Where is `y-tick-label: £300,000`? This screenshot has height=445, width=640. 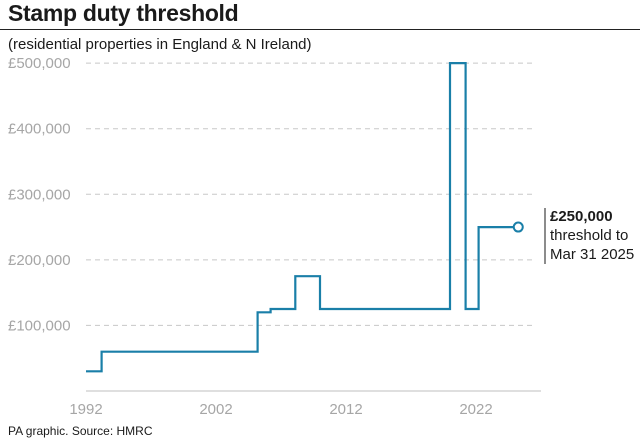 y-tick-label: £300,000 is located at coordinates (39, 194).